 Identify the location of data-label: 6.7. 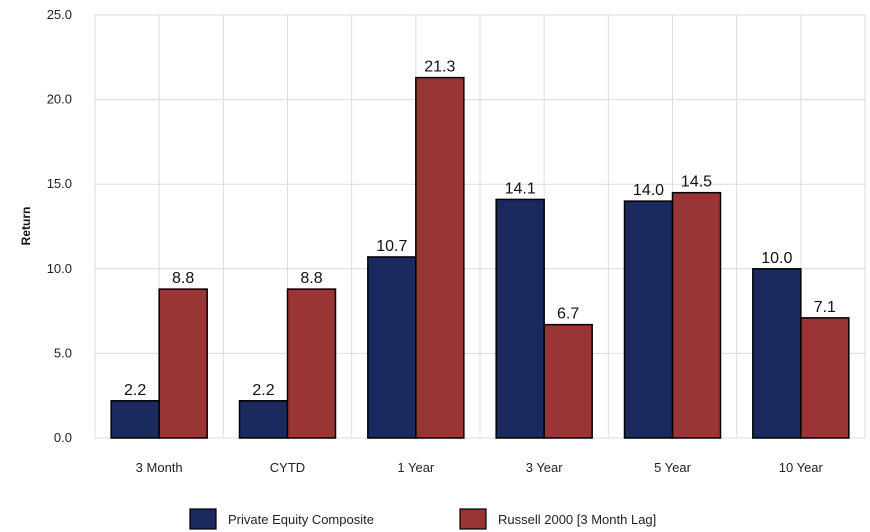
(568, 314).